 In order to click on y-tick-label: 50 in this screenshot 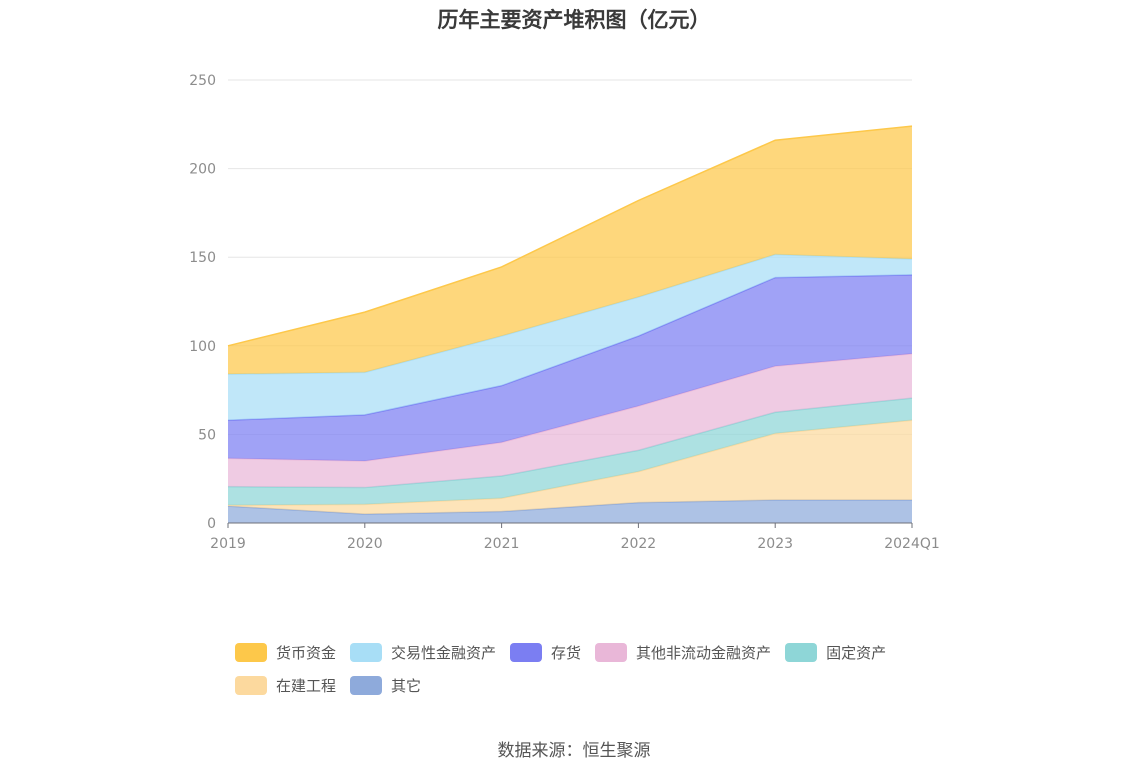, I will do `click(207, 435)`.